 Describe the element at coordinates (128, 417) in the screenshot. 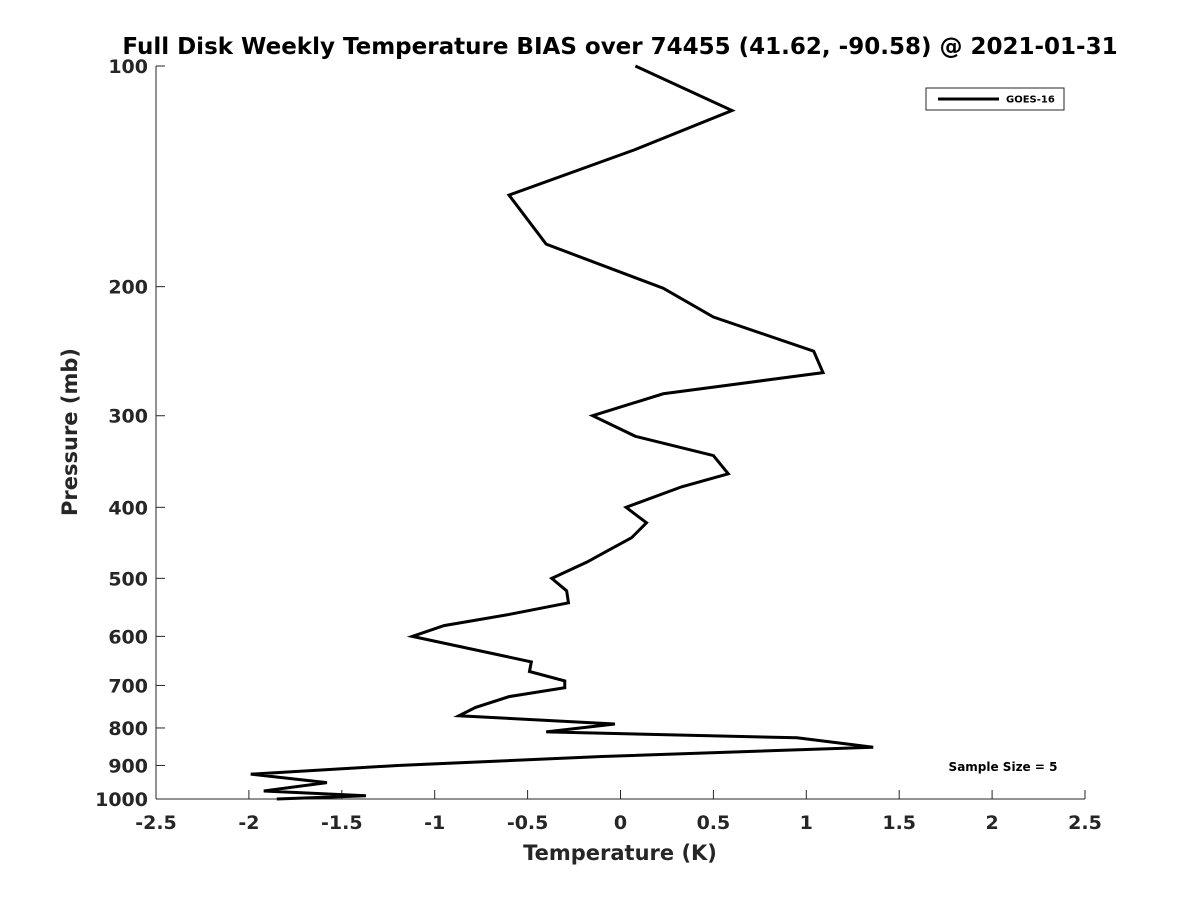

I see `y-tick-label: 300` at that location.